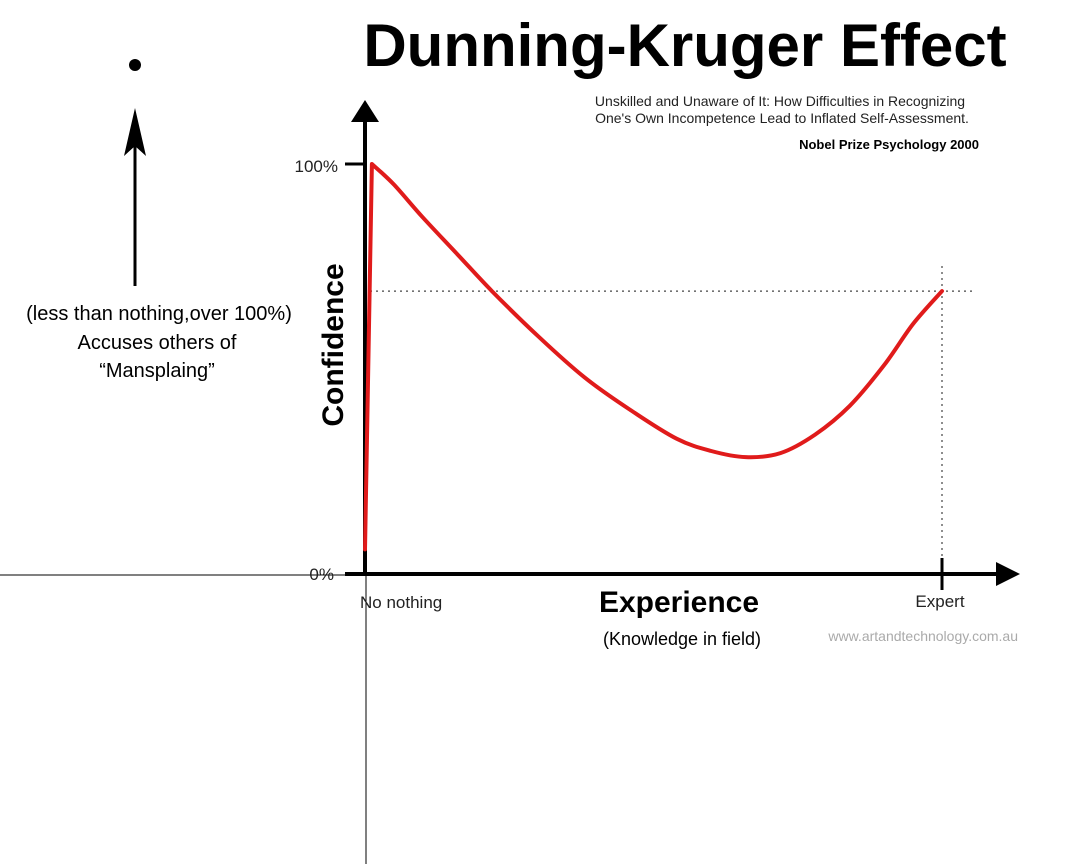  Describe the element at coordinates (922, 636) in the screenshot. I see `watermark: www.artandtechnology.com.au` at that location.